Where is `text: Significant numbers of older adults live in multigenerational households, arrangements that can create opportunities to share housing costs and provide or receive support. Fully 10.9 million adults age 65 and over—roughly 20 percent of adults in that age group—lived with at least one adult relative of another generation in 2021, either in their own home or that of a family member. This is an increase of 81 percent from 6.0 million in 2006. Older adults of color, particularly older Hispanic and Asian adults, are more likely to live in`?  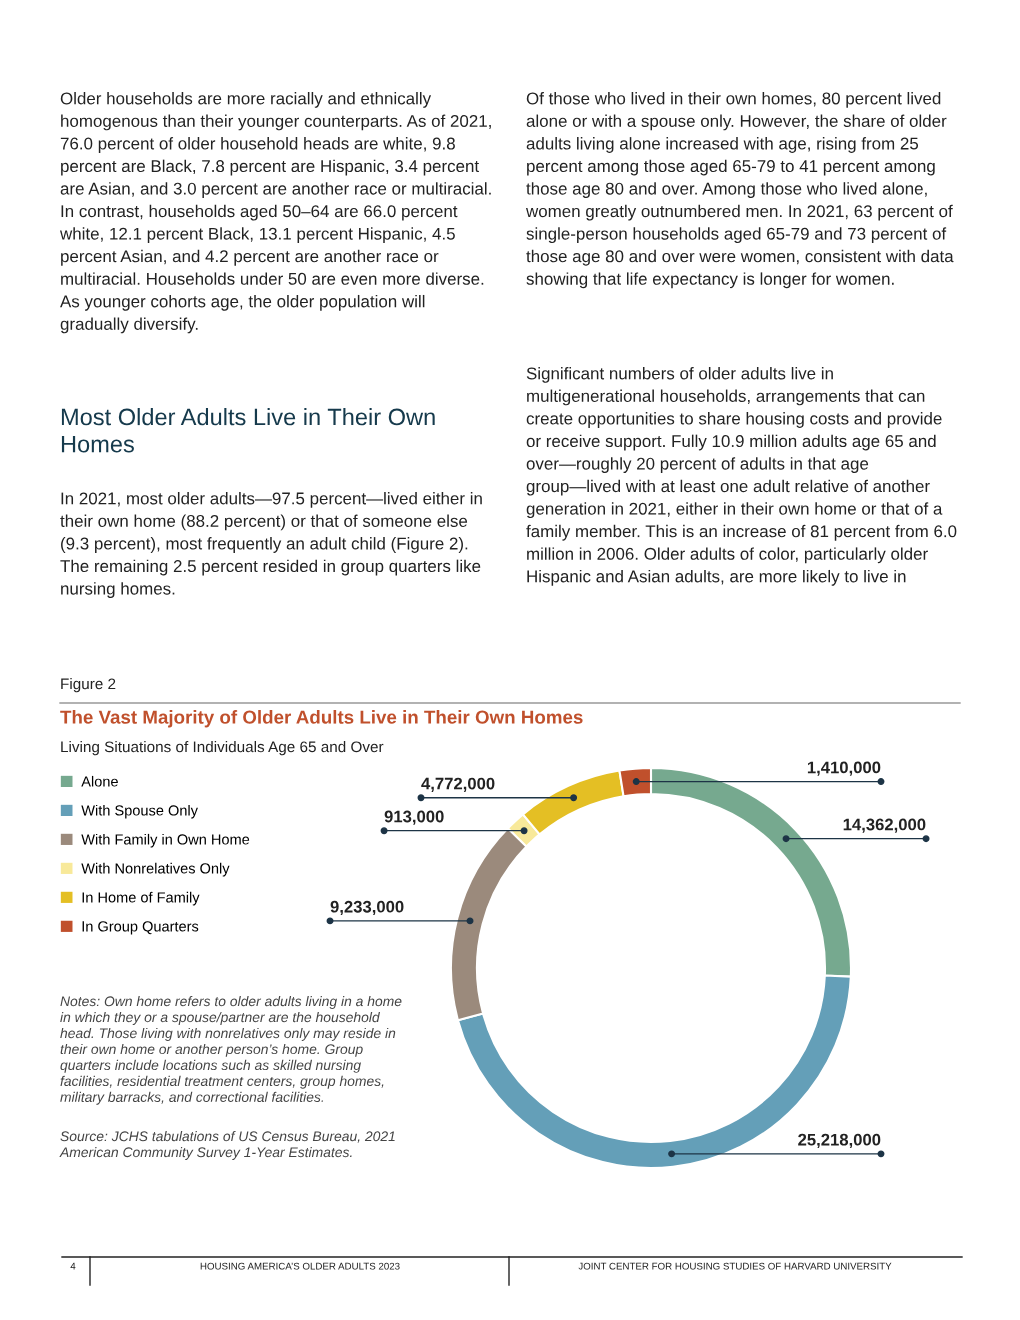 text: Significant numbers of older adults live in multigenerational households, arrangements that can create opportunities to share housing costs and provide or receive support. Fully 10.9 million adults age 65 and over—roughly 20 percent of adults in that age group—lived with at least one adult relative of another generation in 2021, either in their own home or that of a family member. This is an increase of 81 percent from 6.0 million in 2006. Older adults of color, particularly older Hispanic and Asian adults, are more likely to live in is located at coordinates (741, 476).